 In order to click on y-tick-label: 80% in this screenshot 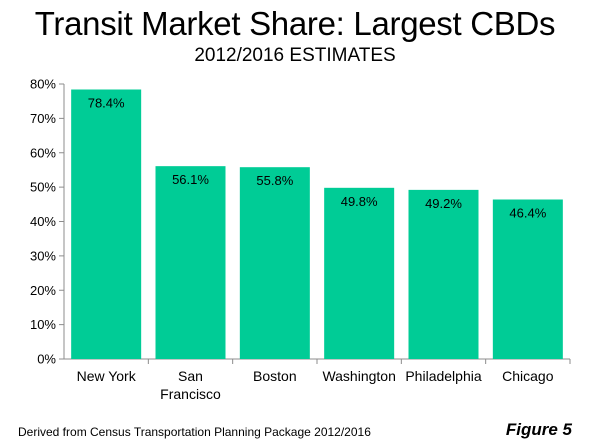, I will do `click(43, 84)`.